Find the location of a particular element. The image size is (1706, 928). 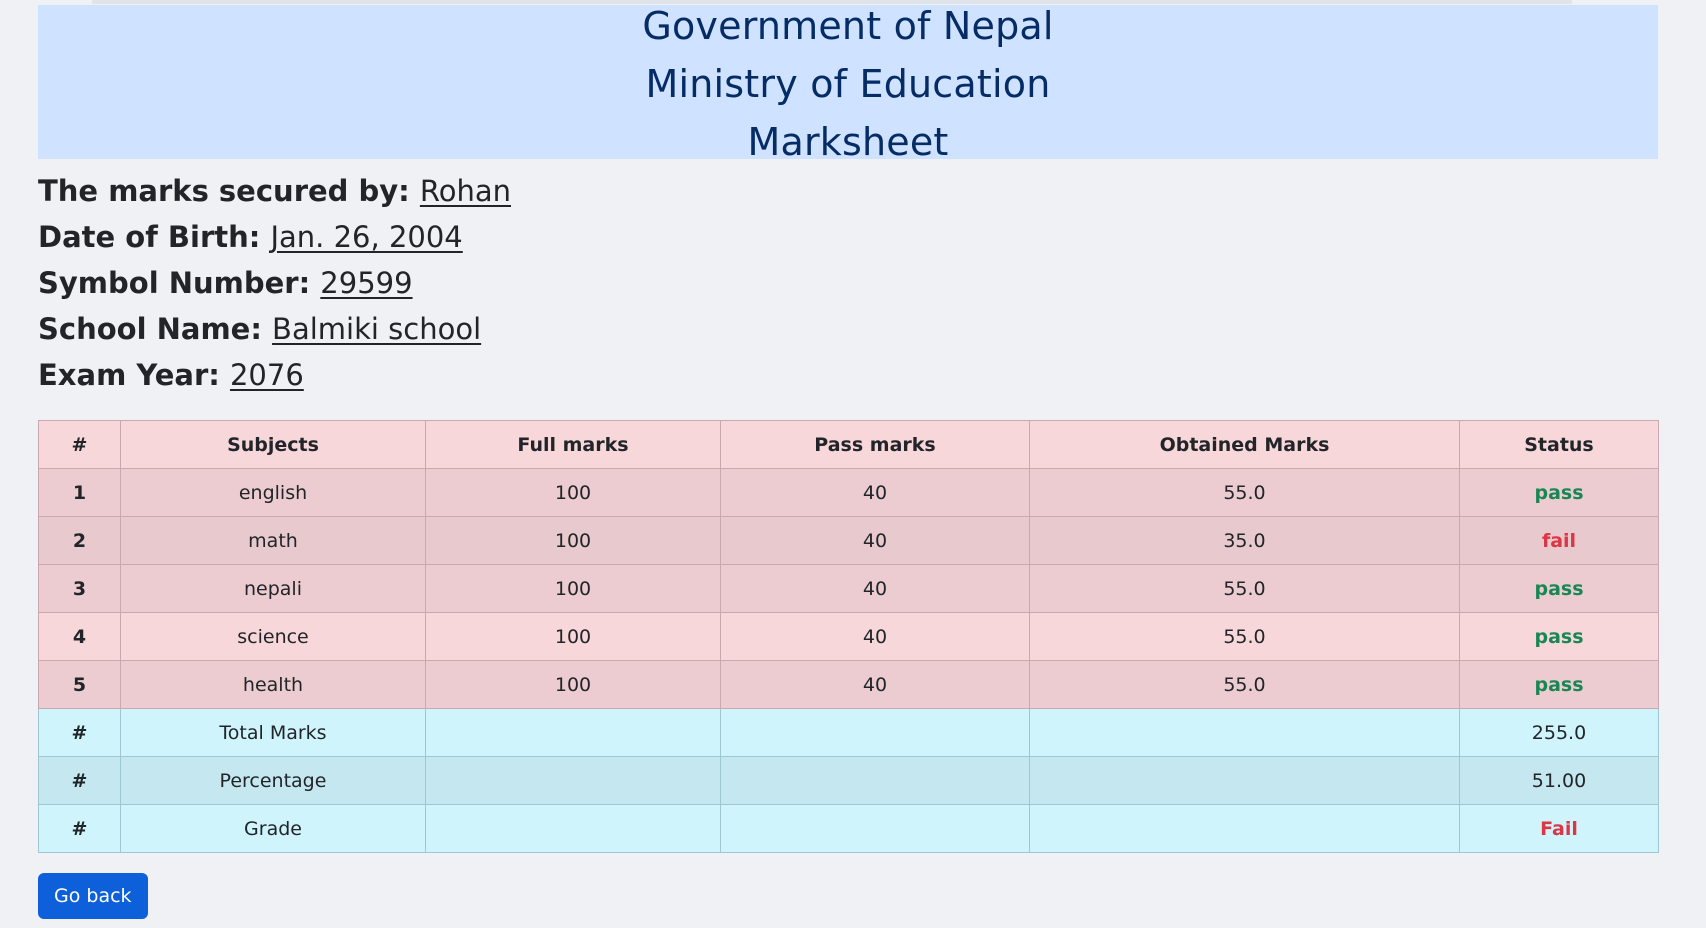

row-obtained-marks: 35.0 is located at coordinates (1244, 540).